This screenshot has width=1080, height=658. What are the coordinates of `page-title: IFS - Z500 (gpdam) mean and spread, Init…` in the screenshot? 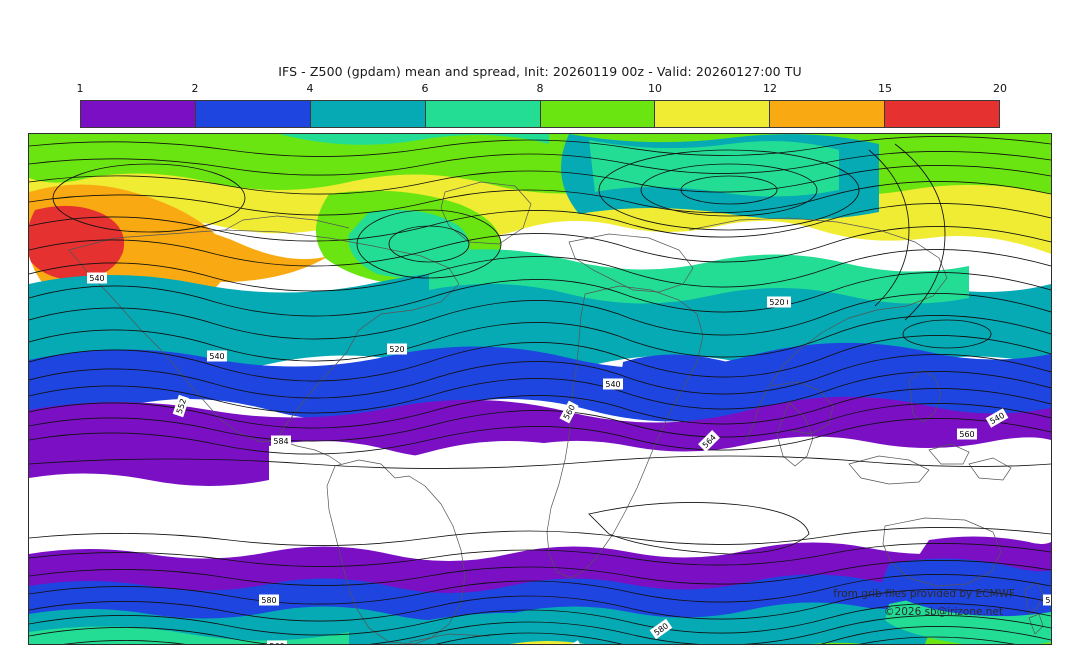 It's located at (540, 71).